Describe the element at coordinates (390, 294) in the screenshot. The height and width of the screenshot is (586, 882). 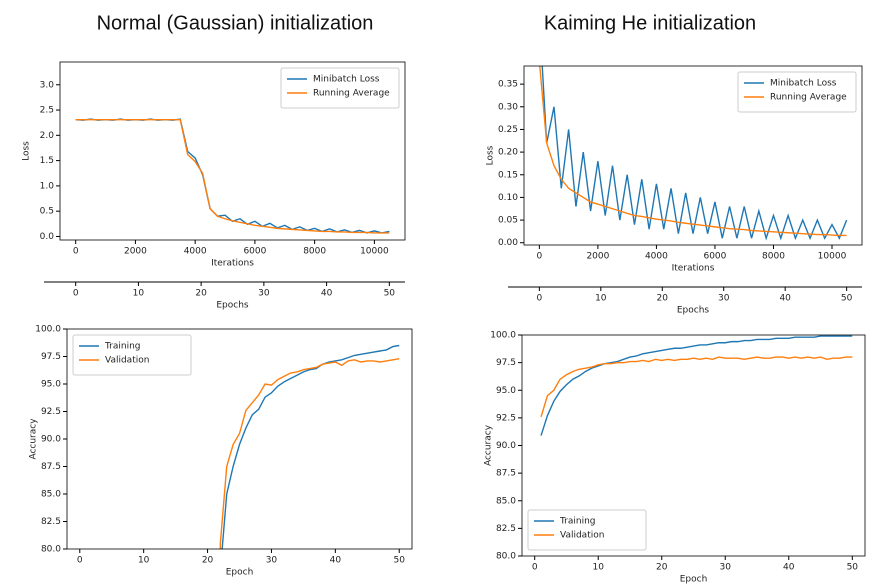
I see `x2-tick-label: 50` at that location.